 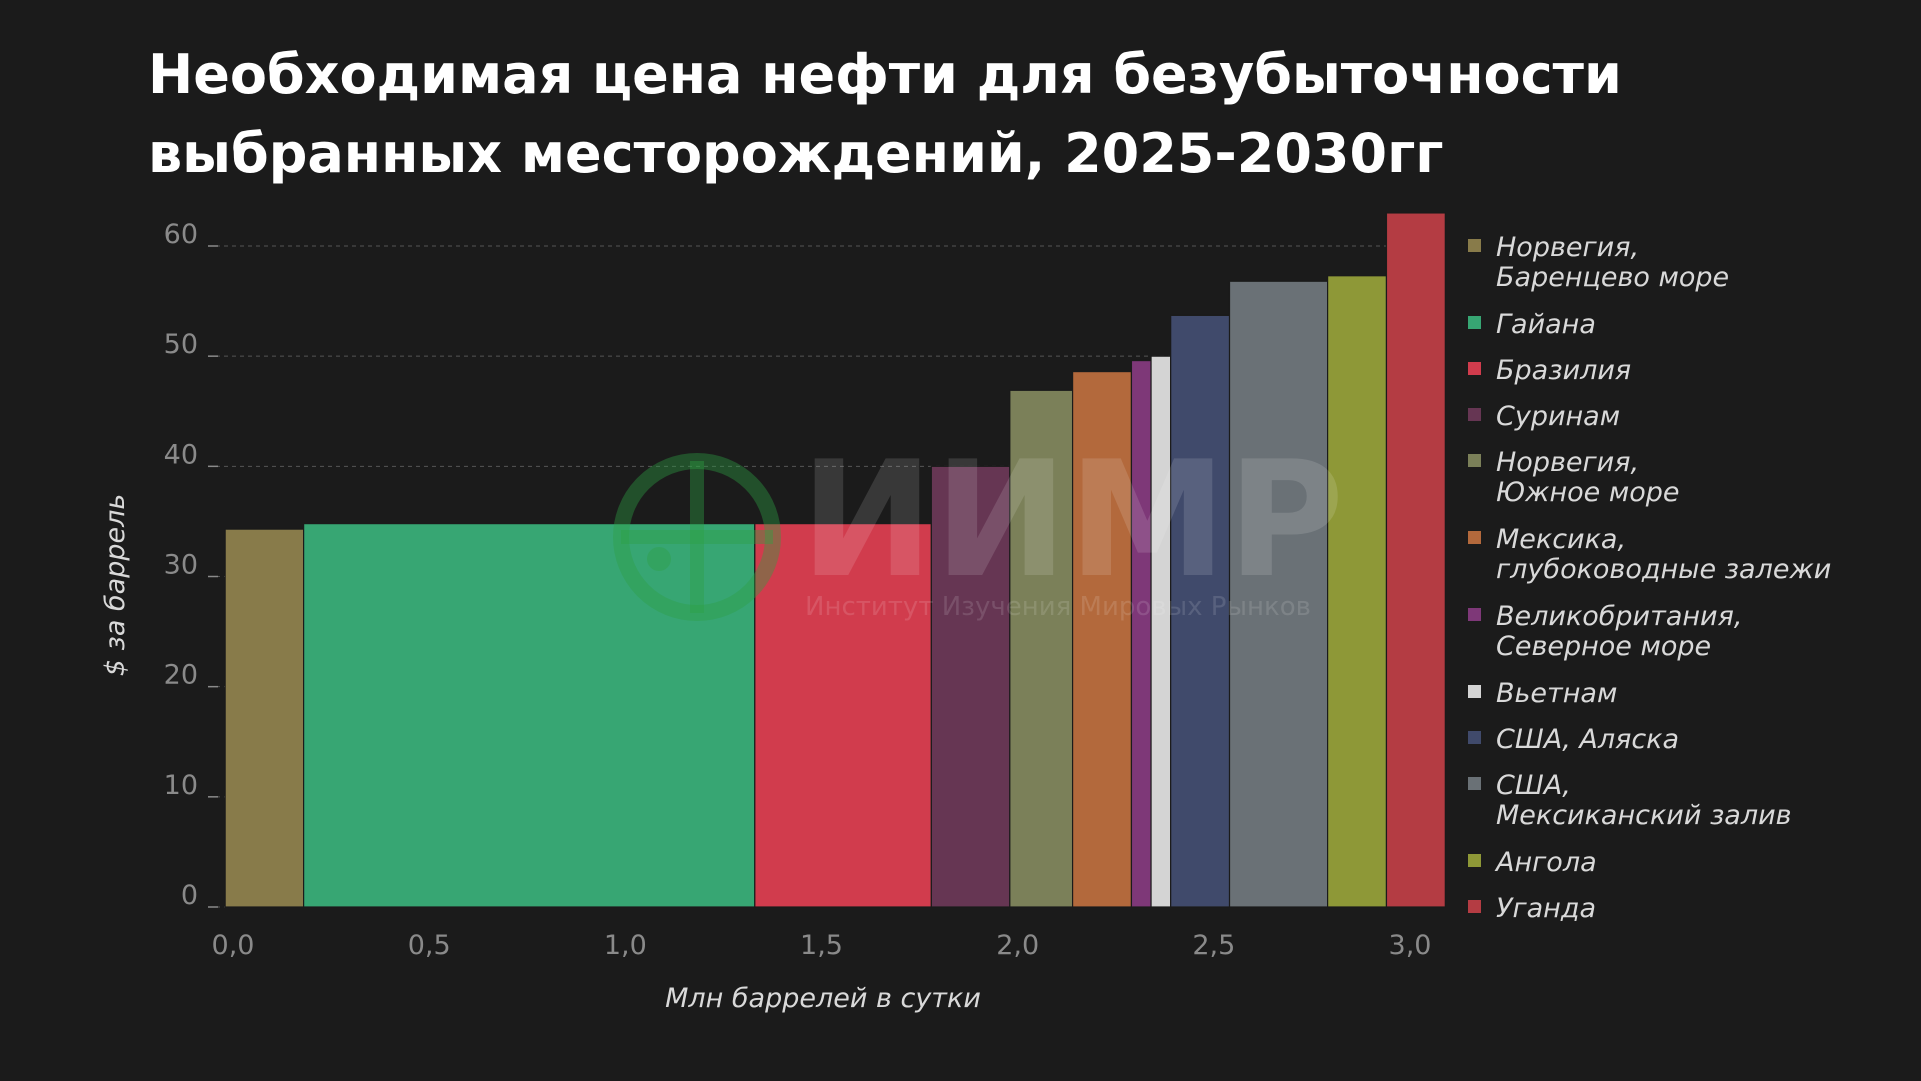 I want to click on legend-item: Норвегия, Южное море, so click(x=1573, y=477).